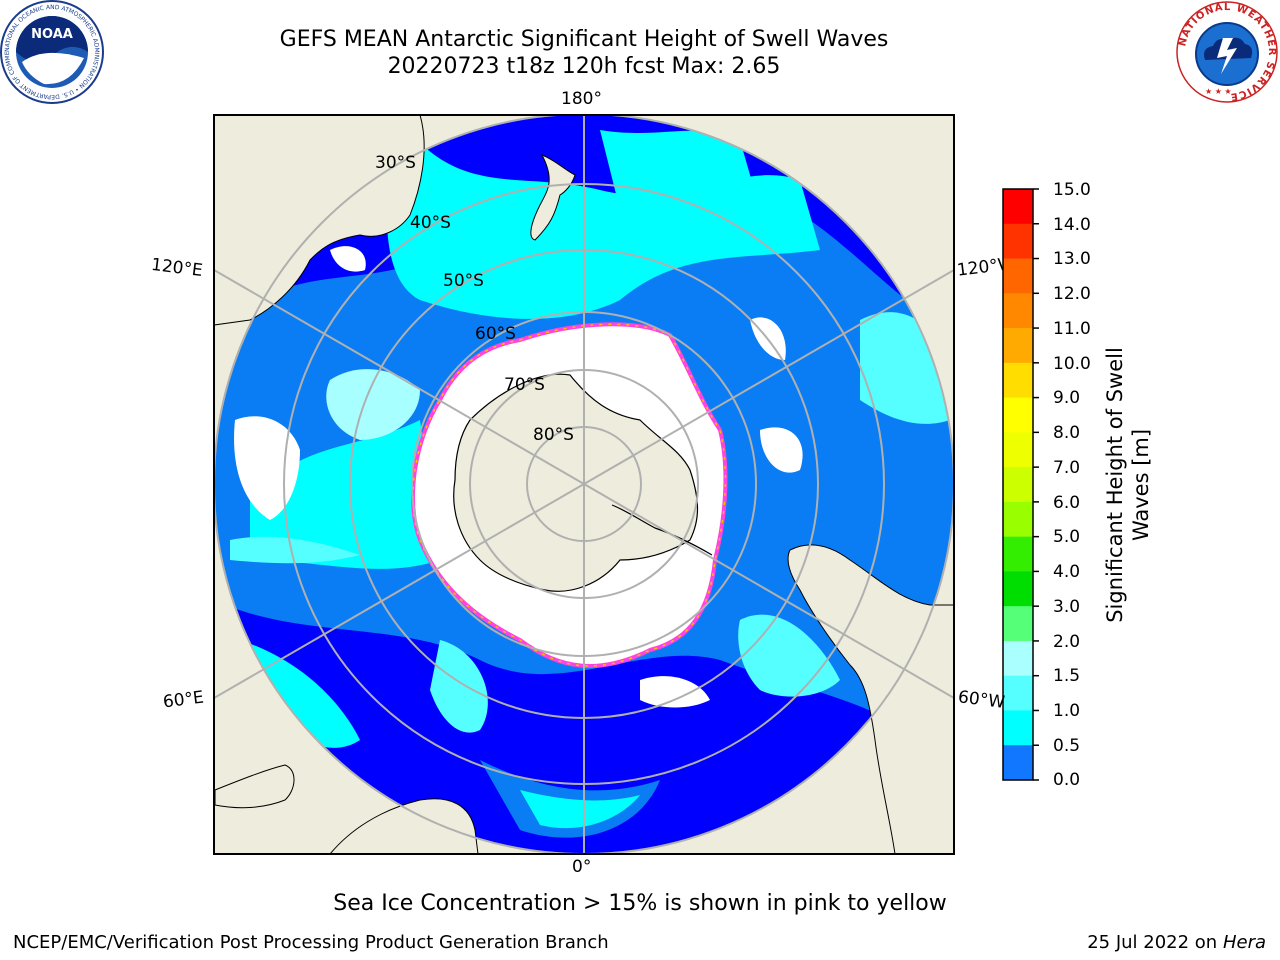 The image size is (1280, 960). What do you see at coordinates (553, 197) in the screenshot?
I see `new-zealand` at bounding box center [553, 197].